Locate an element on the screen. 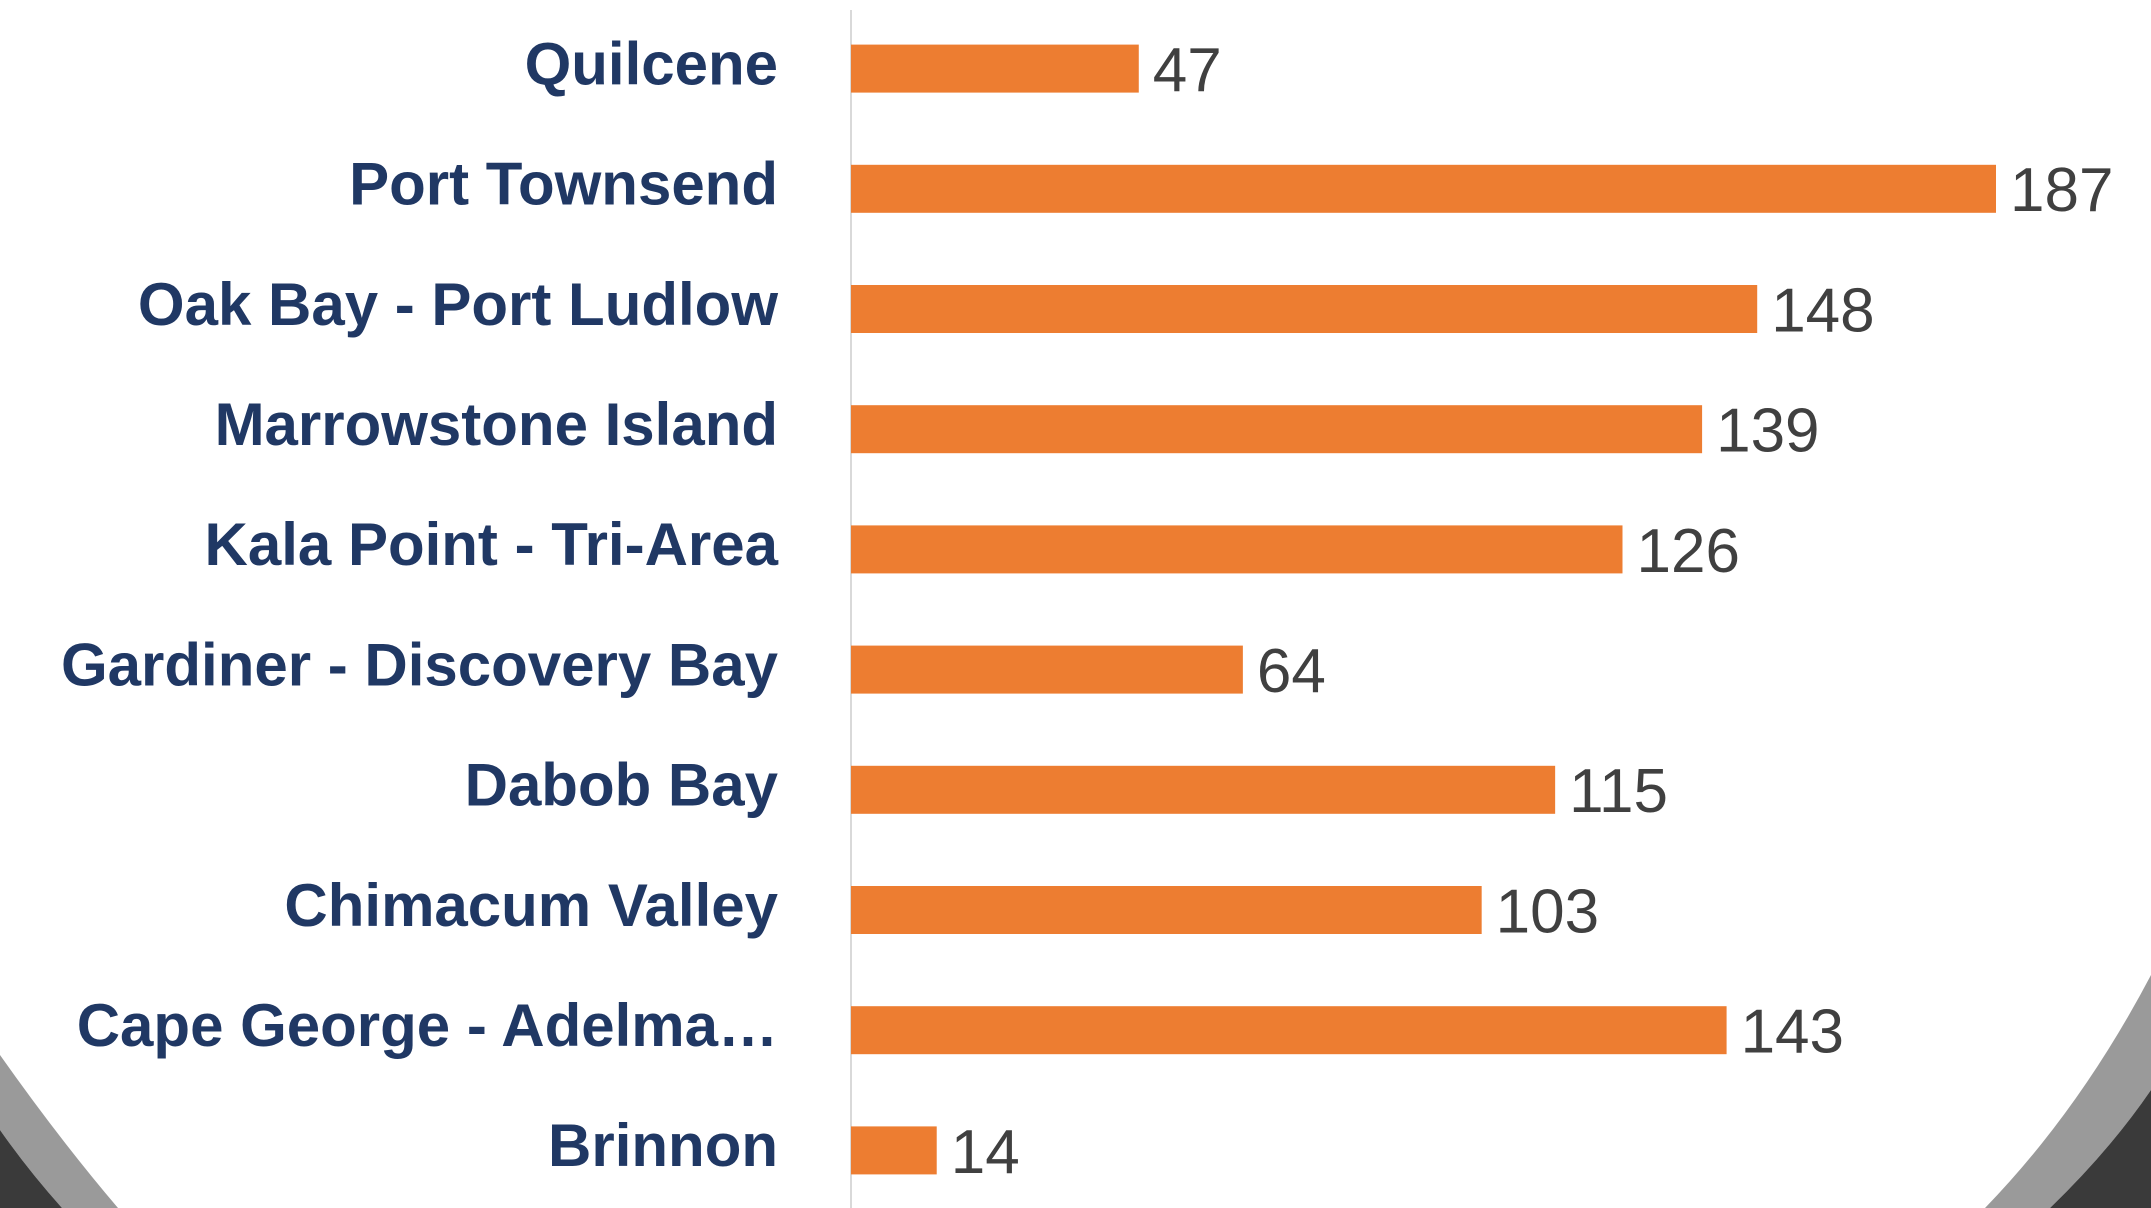 This screenshot has height=1208, width=2151. category-label: Chimacum Valley is located at coordinates (531, 905).